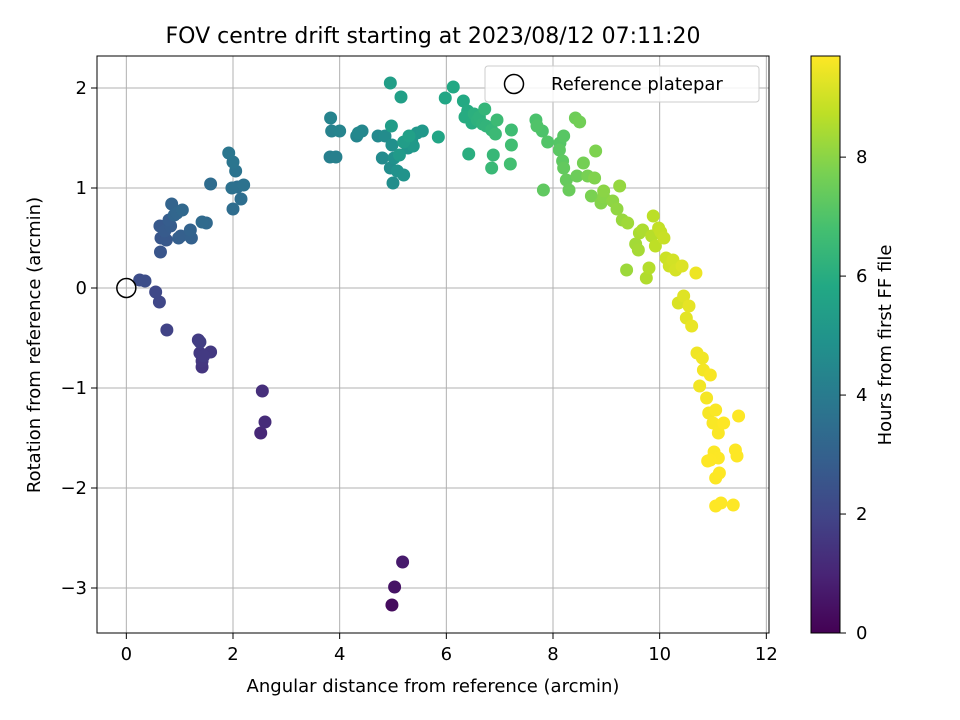 This screenshot has height=720, width=960. I want to click on colorbar-tick-label: 2, so click(861, 514).